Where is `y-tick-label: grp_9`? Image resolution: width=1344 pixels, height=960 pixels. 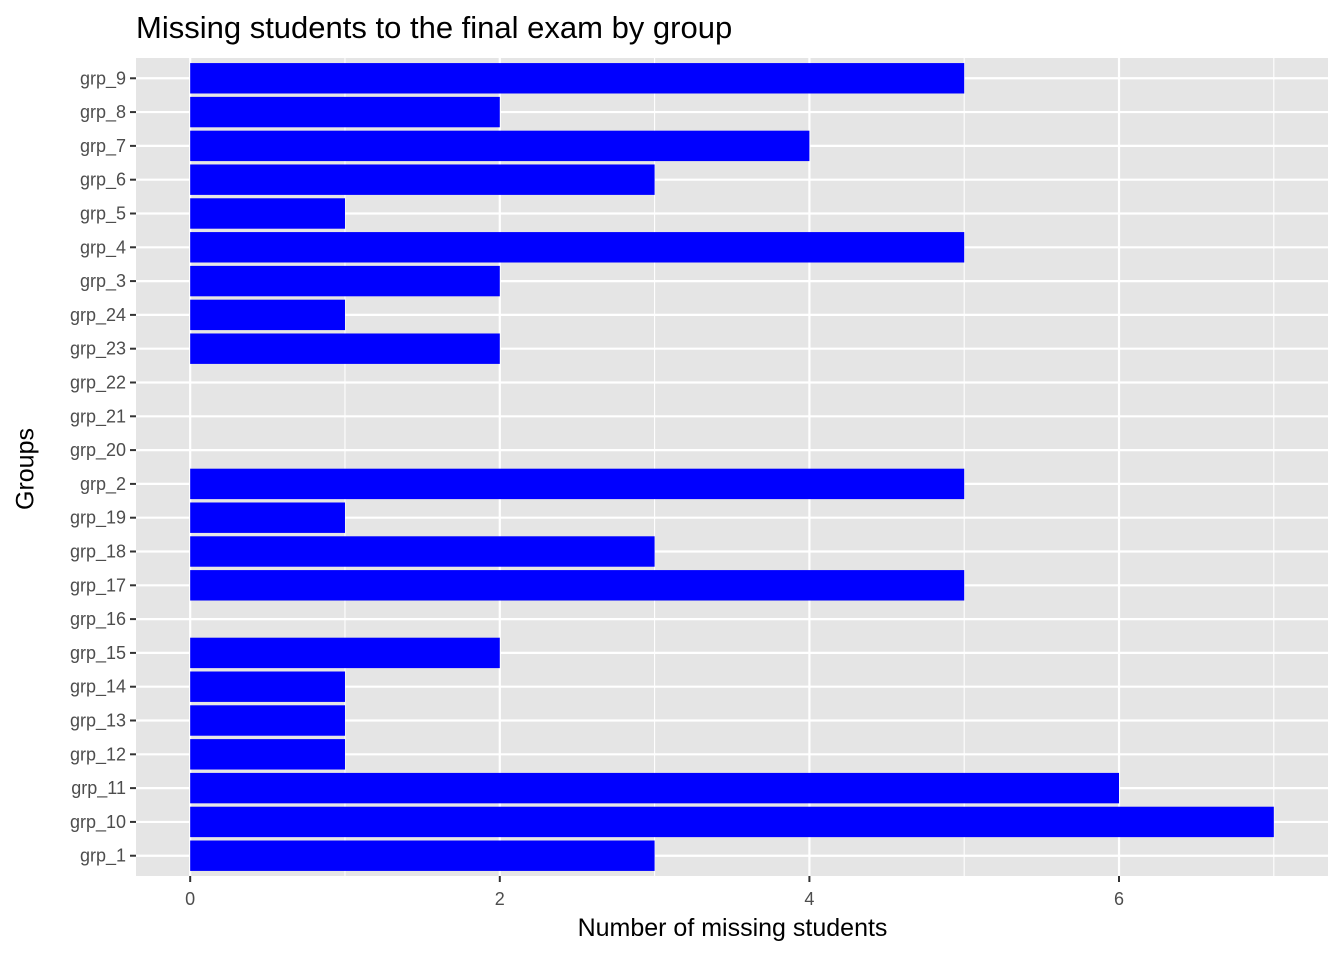
y-tick-label: grp_9 is located at coordinates (103, 78).